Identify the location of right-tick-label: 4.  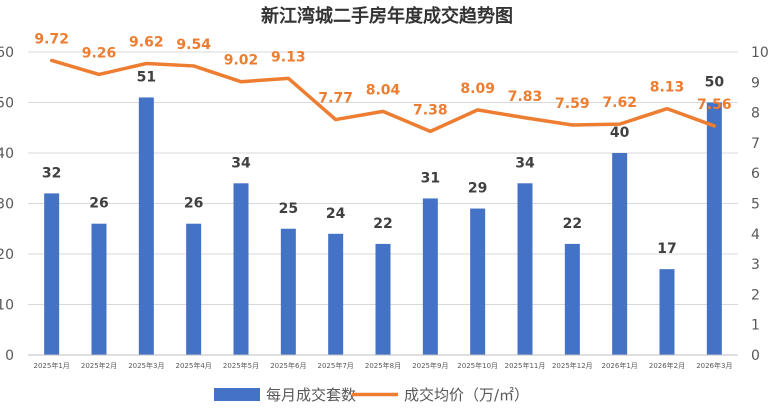
(755, 235).